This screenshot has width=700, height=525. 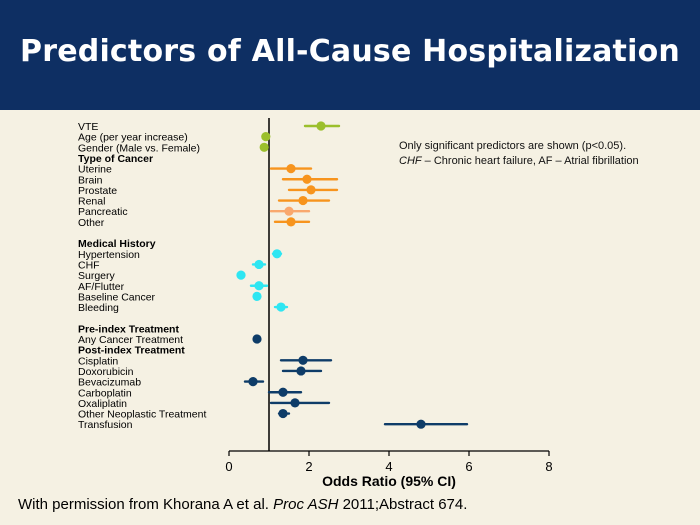 I want to click on row-label: Pancreatic, so click(x=103, y=212).